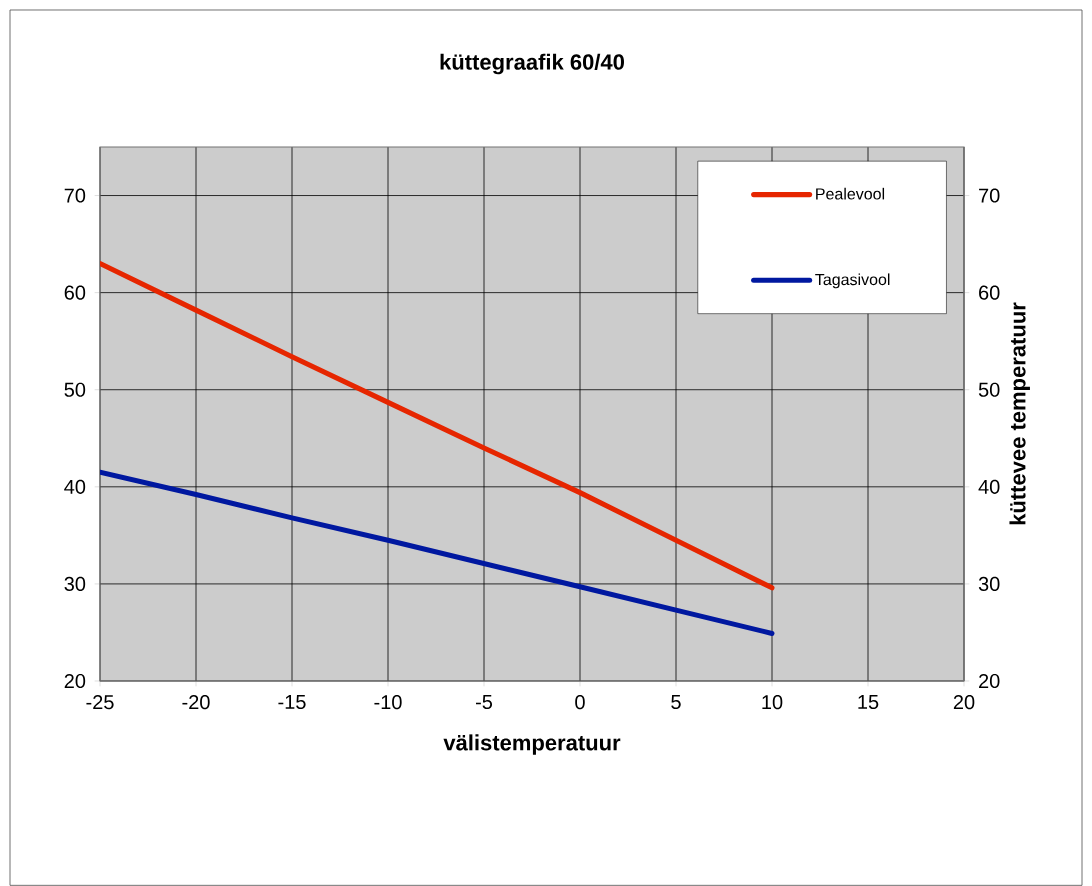 This screenshot has width=1092, height=886. What do you see at coordinates (964, 702) in the screenshot?
I see `x-tick-label: 20` at bounding box center [964, 702].